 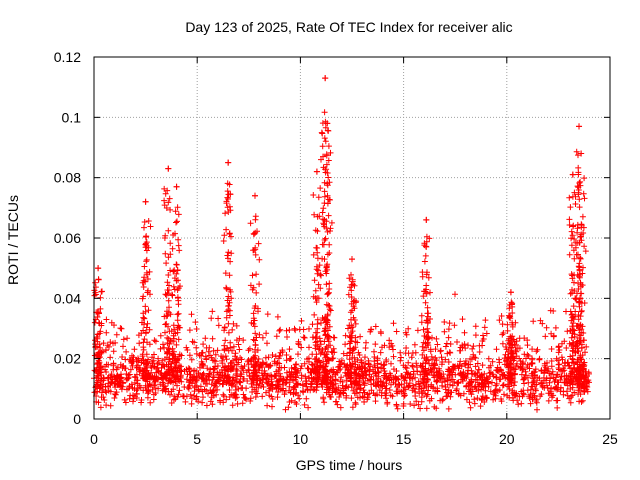 I want to click on y-tick-label: 0.08, so click(x=67, y=178).